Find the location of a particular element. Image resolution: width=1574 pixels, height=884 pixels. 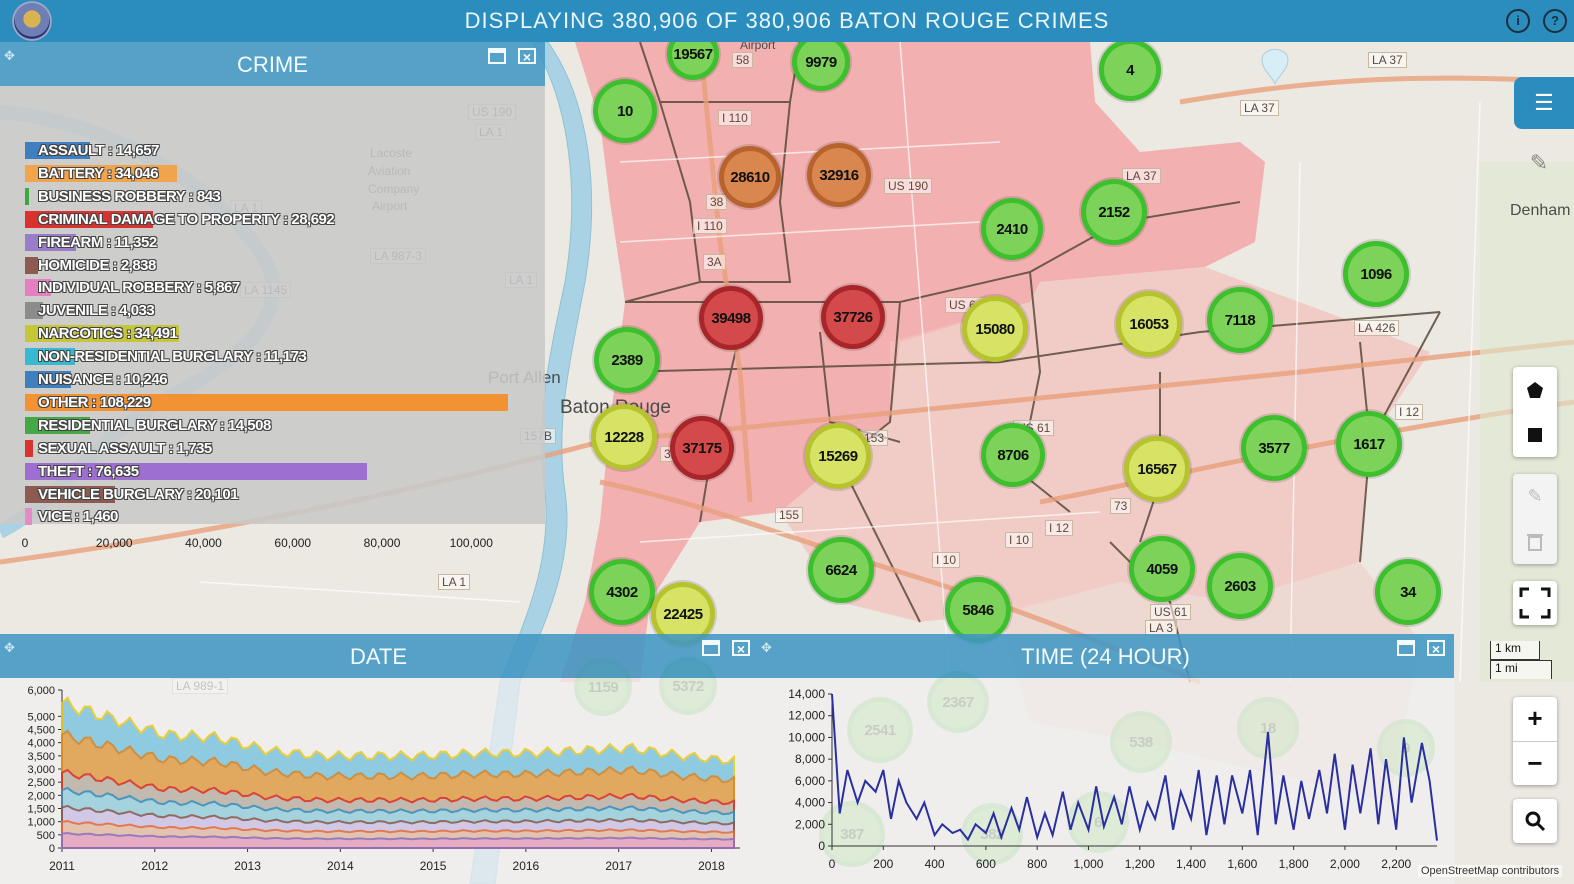

search-button is located at coordinates (1535, 821).